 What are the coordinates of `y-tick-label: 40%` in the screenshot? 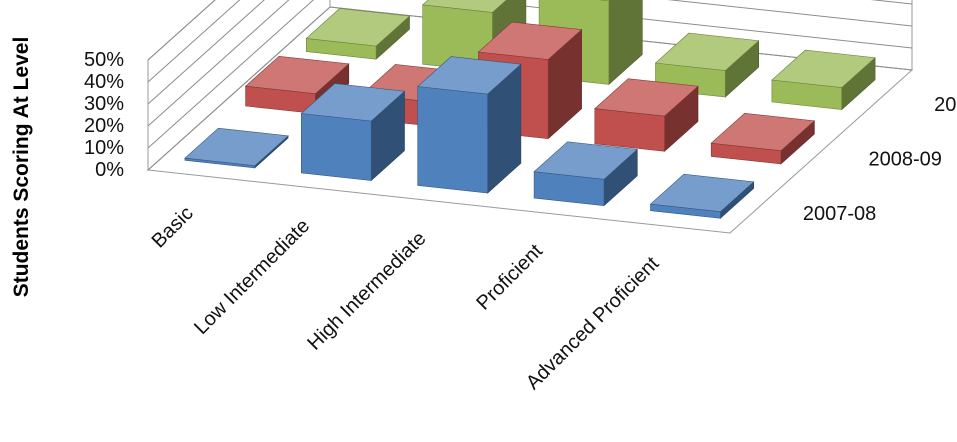 It's located at (104, 82).